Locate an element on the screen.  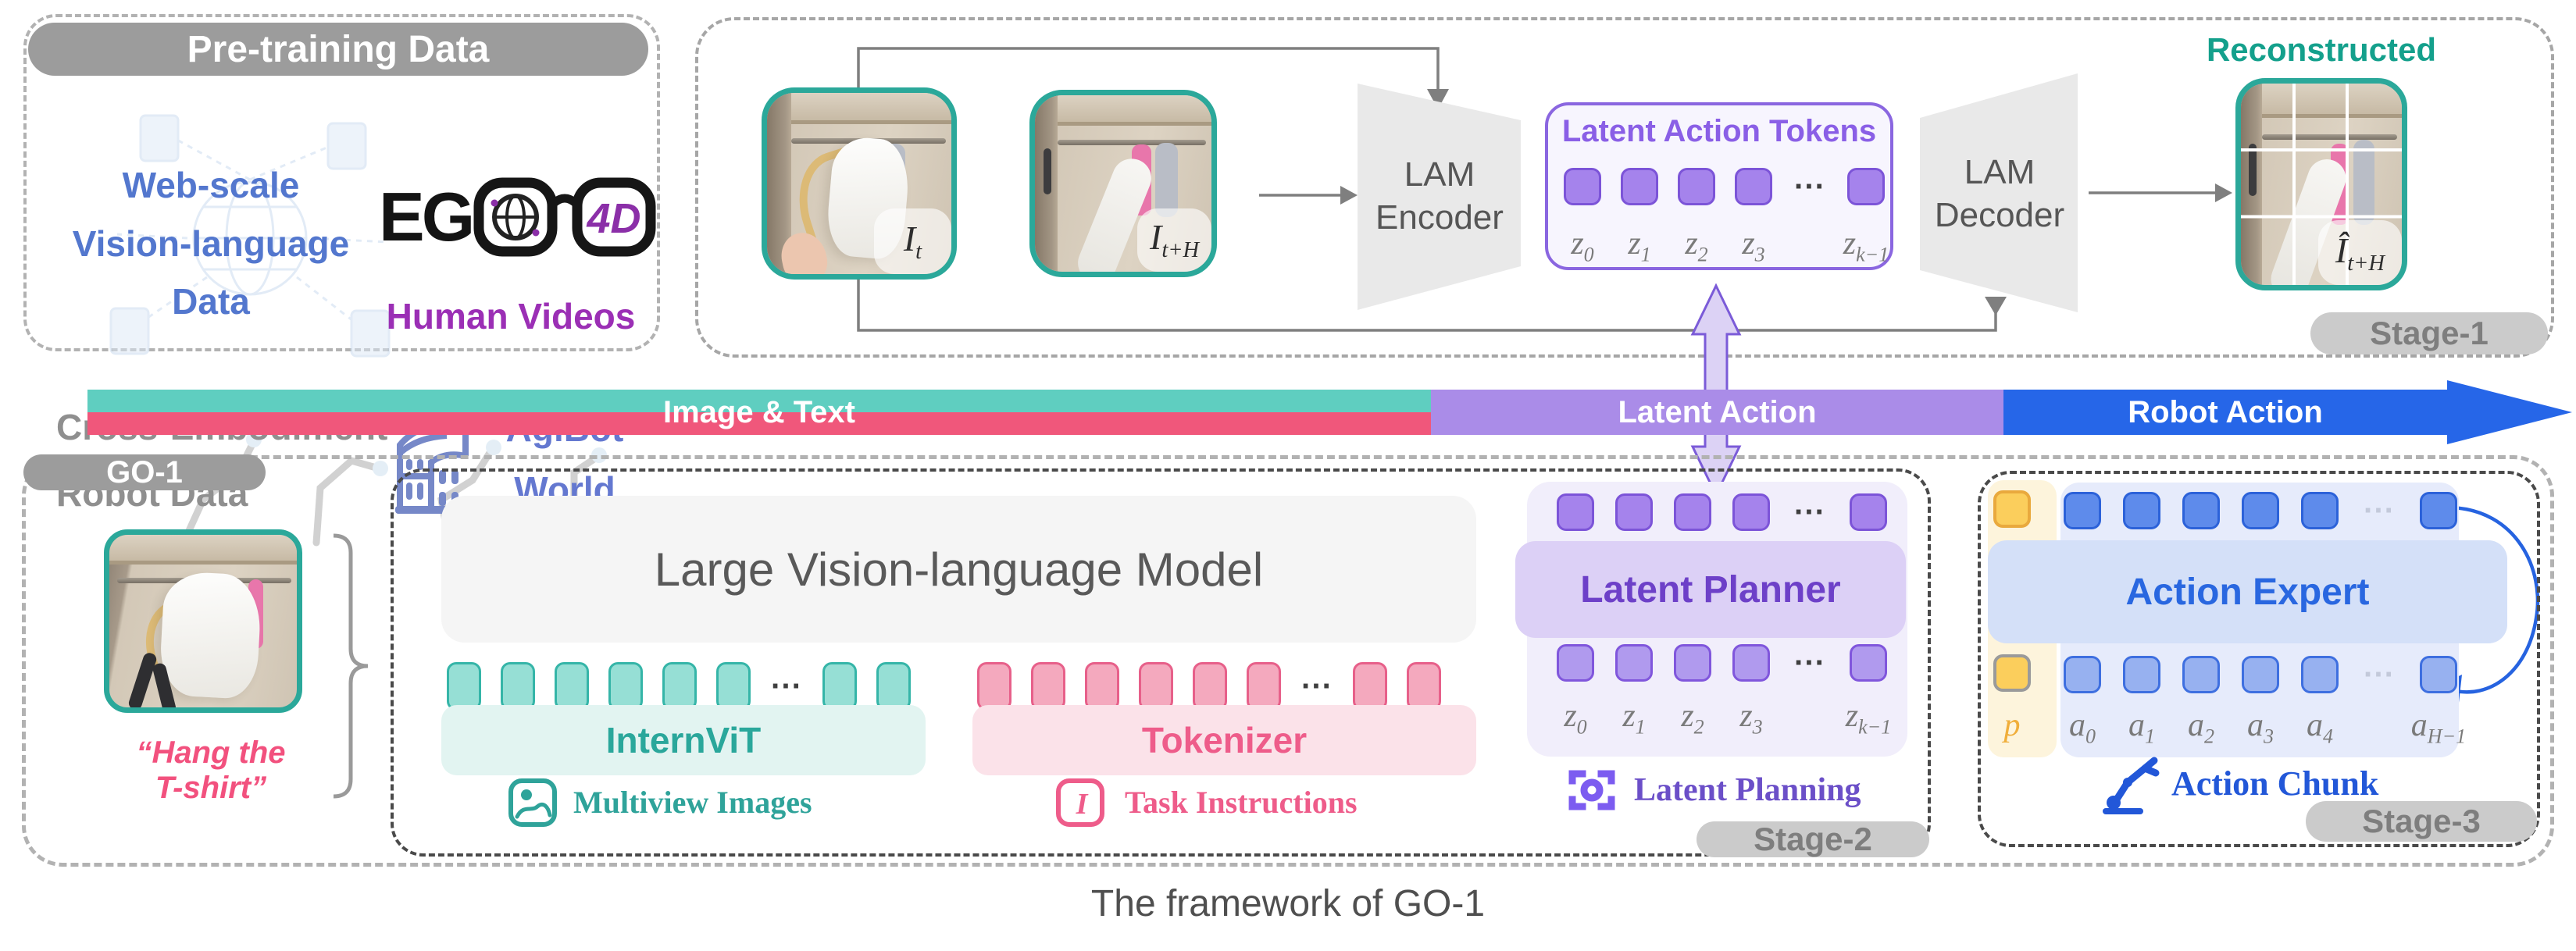
svg-text: 4D is located at coordinates (614, 219).